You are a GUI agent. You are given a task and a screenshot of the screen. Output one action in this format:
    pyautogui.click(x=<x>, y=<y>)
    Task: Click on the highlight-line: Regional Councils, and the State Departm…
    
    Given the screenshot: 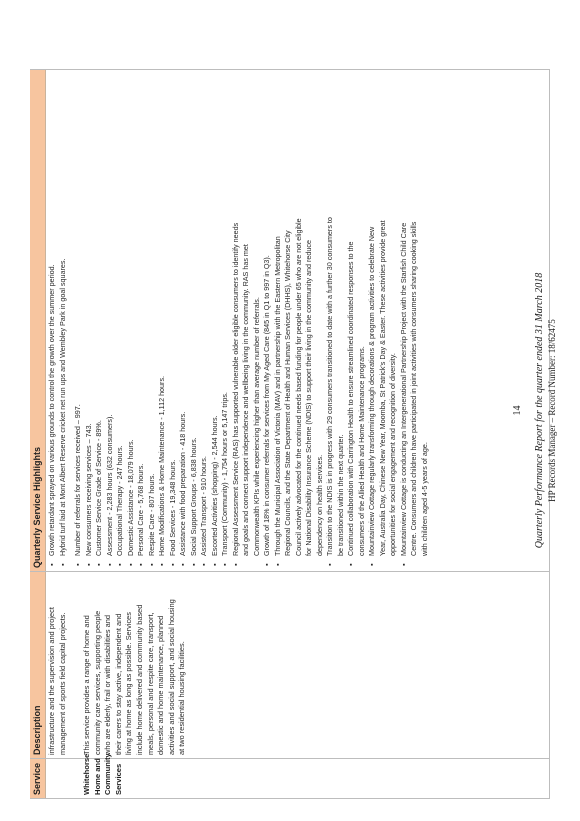 What is the action you would take?
    pyautogui.click(x=287, y=393)
    